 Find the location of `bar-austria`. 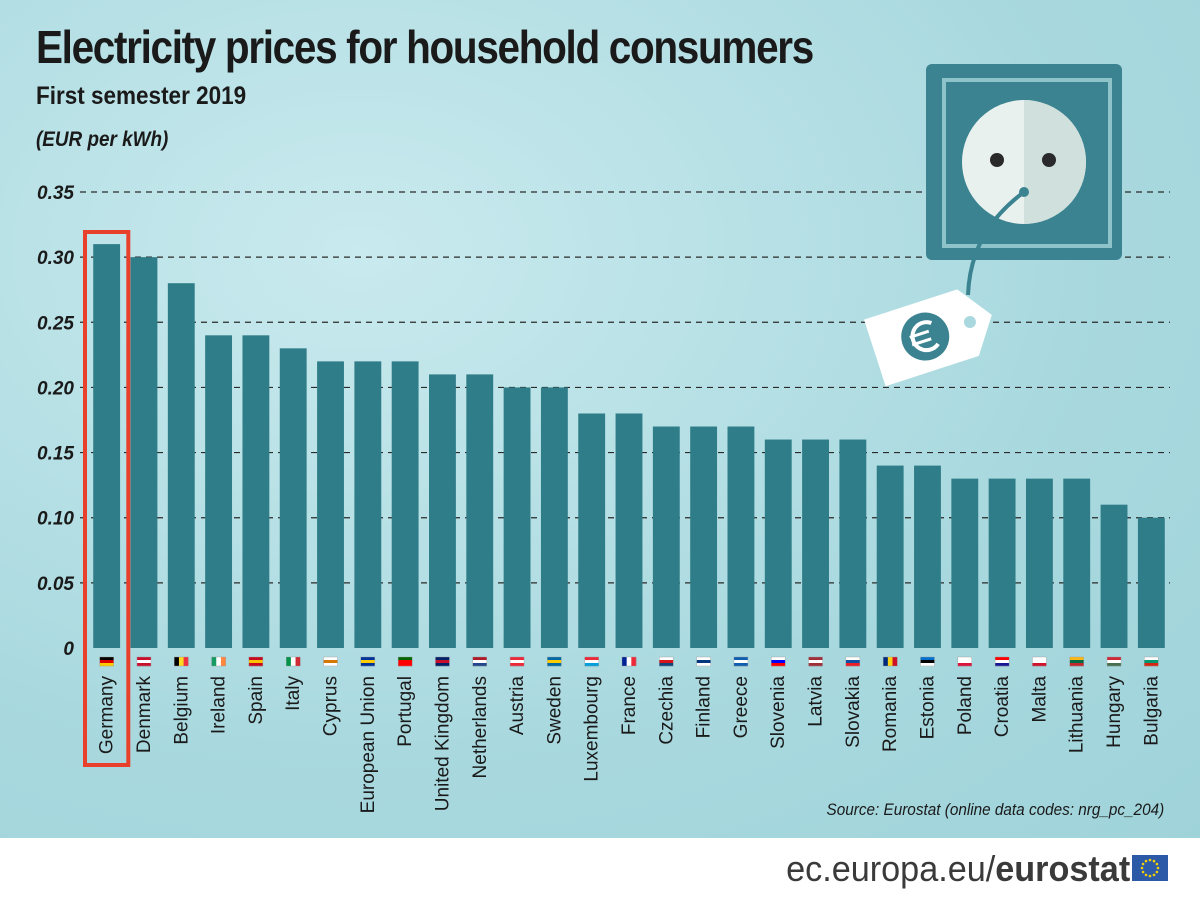

bar-austria is located at coordinates (517, 517).